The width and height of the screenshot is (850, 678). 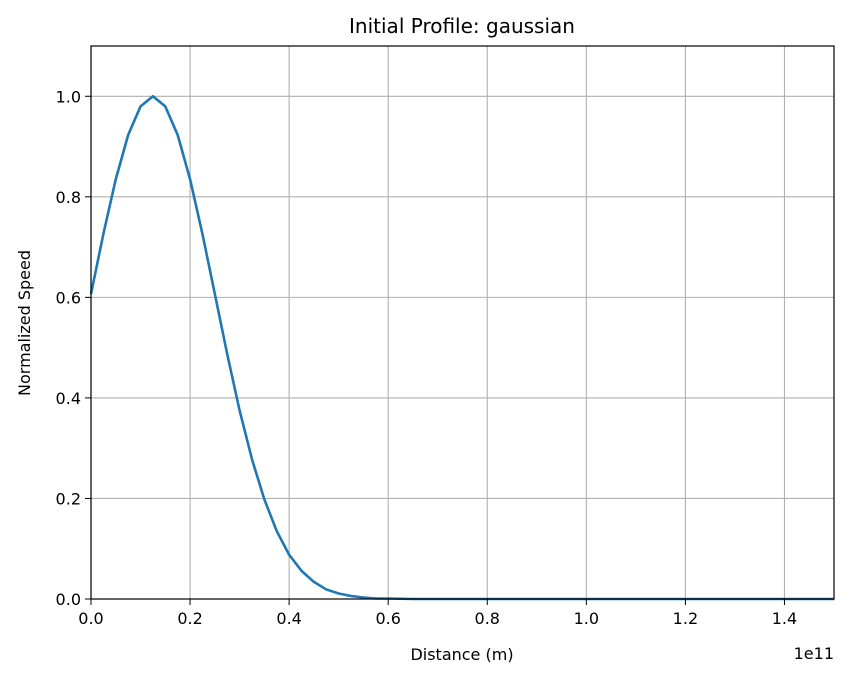 What do you see at coordinates (685, 618) in the screenshot?
I see `x-tick-label: 1.2` at bounding box center [685, 618].